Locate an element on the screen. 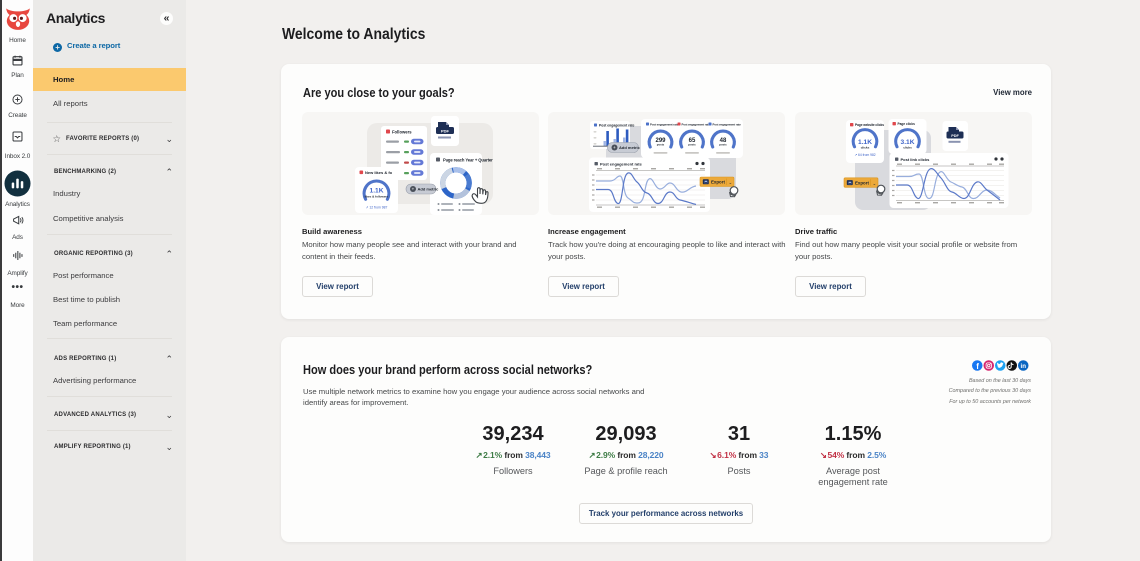  svg-text: New likes & fo is located at coordinates (379, 172).